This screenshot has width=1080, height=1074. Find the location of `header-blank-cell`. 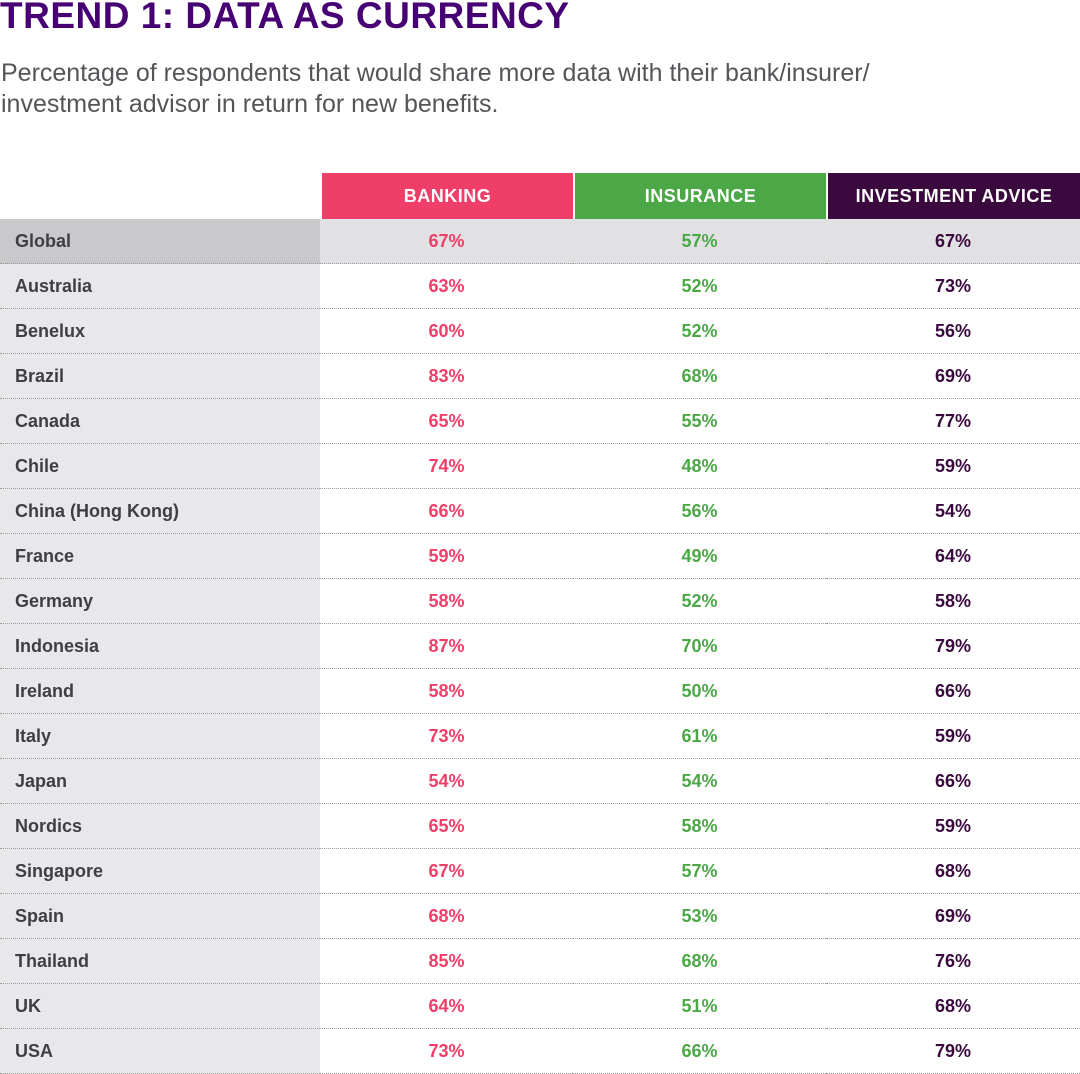

header-blank-cell is located at coordinates (160, 196).